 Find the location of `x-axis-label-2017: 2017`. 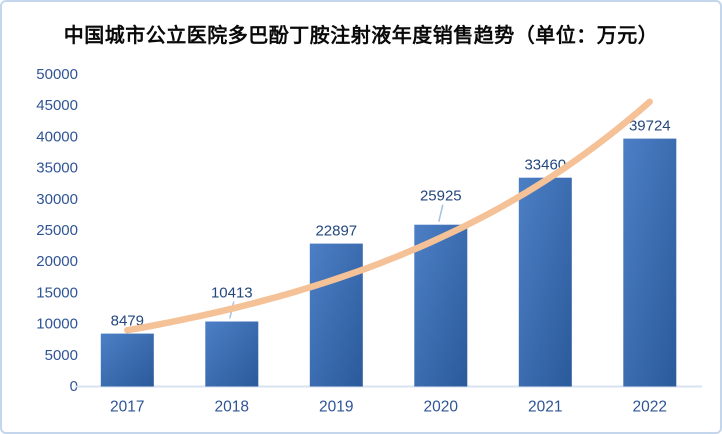

x-axis-label-2017: 2017 is located at coordinates (127, 407).